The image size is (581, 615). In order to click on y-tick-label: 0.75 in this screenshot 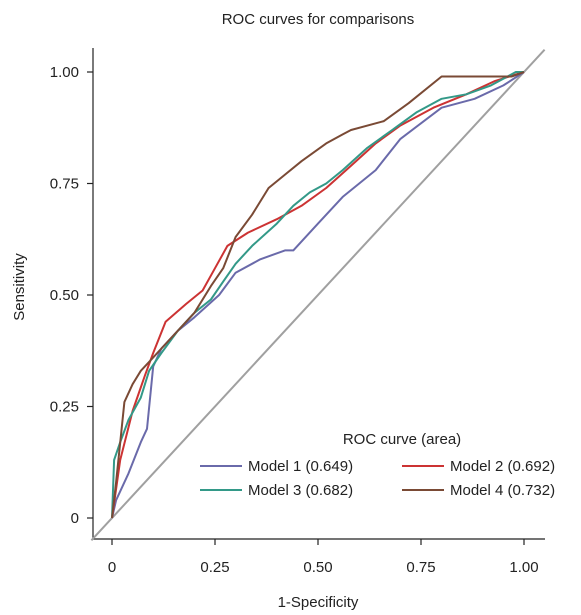, I will do `click(64, 184)`.